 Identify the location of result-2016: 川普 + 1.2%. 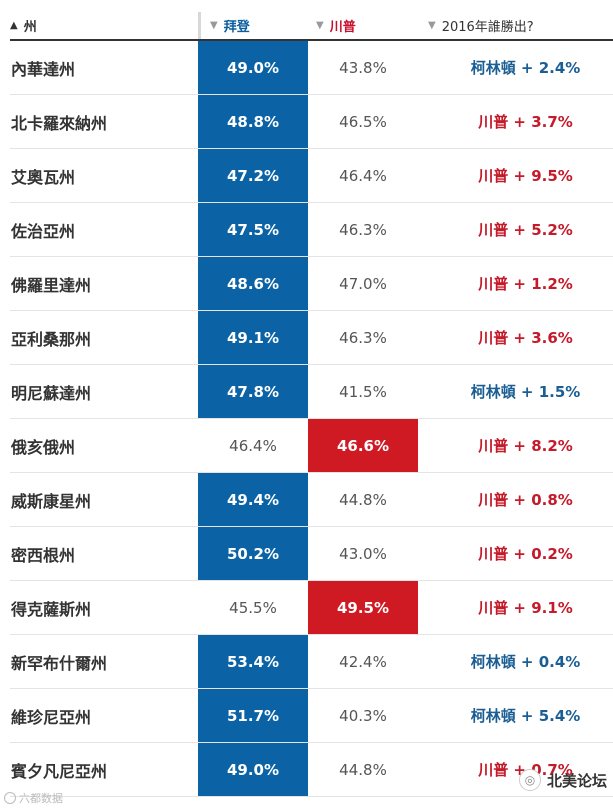
(525, 284).